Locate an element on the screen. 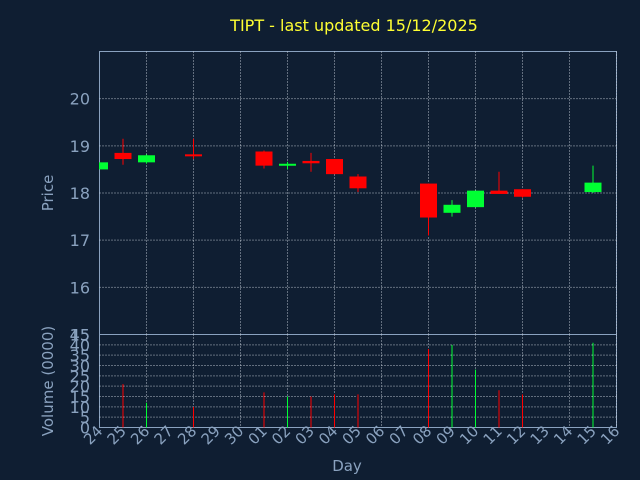  volume-tick-label: 40 is located at coordinates (80, 345).